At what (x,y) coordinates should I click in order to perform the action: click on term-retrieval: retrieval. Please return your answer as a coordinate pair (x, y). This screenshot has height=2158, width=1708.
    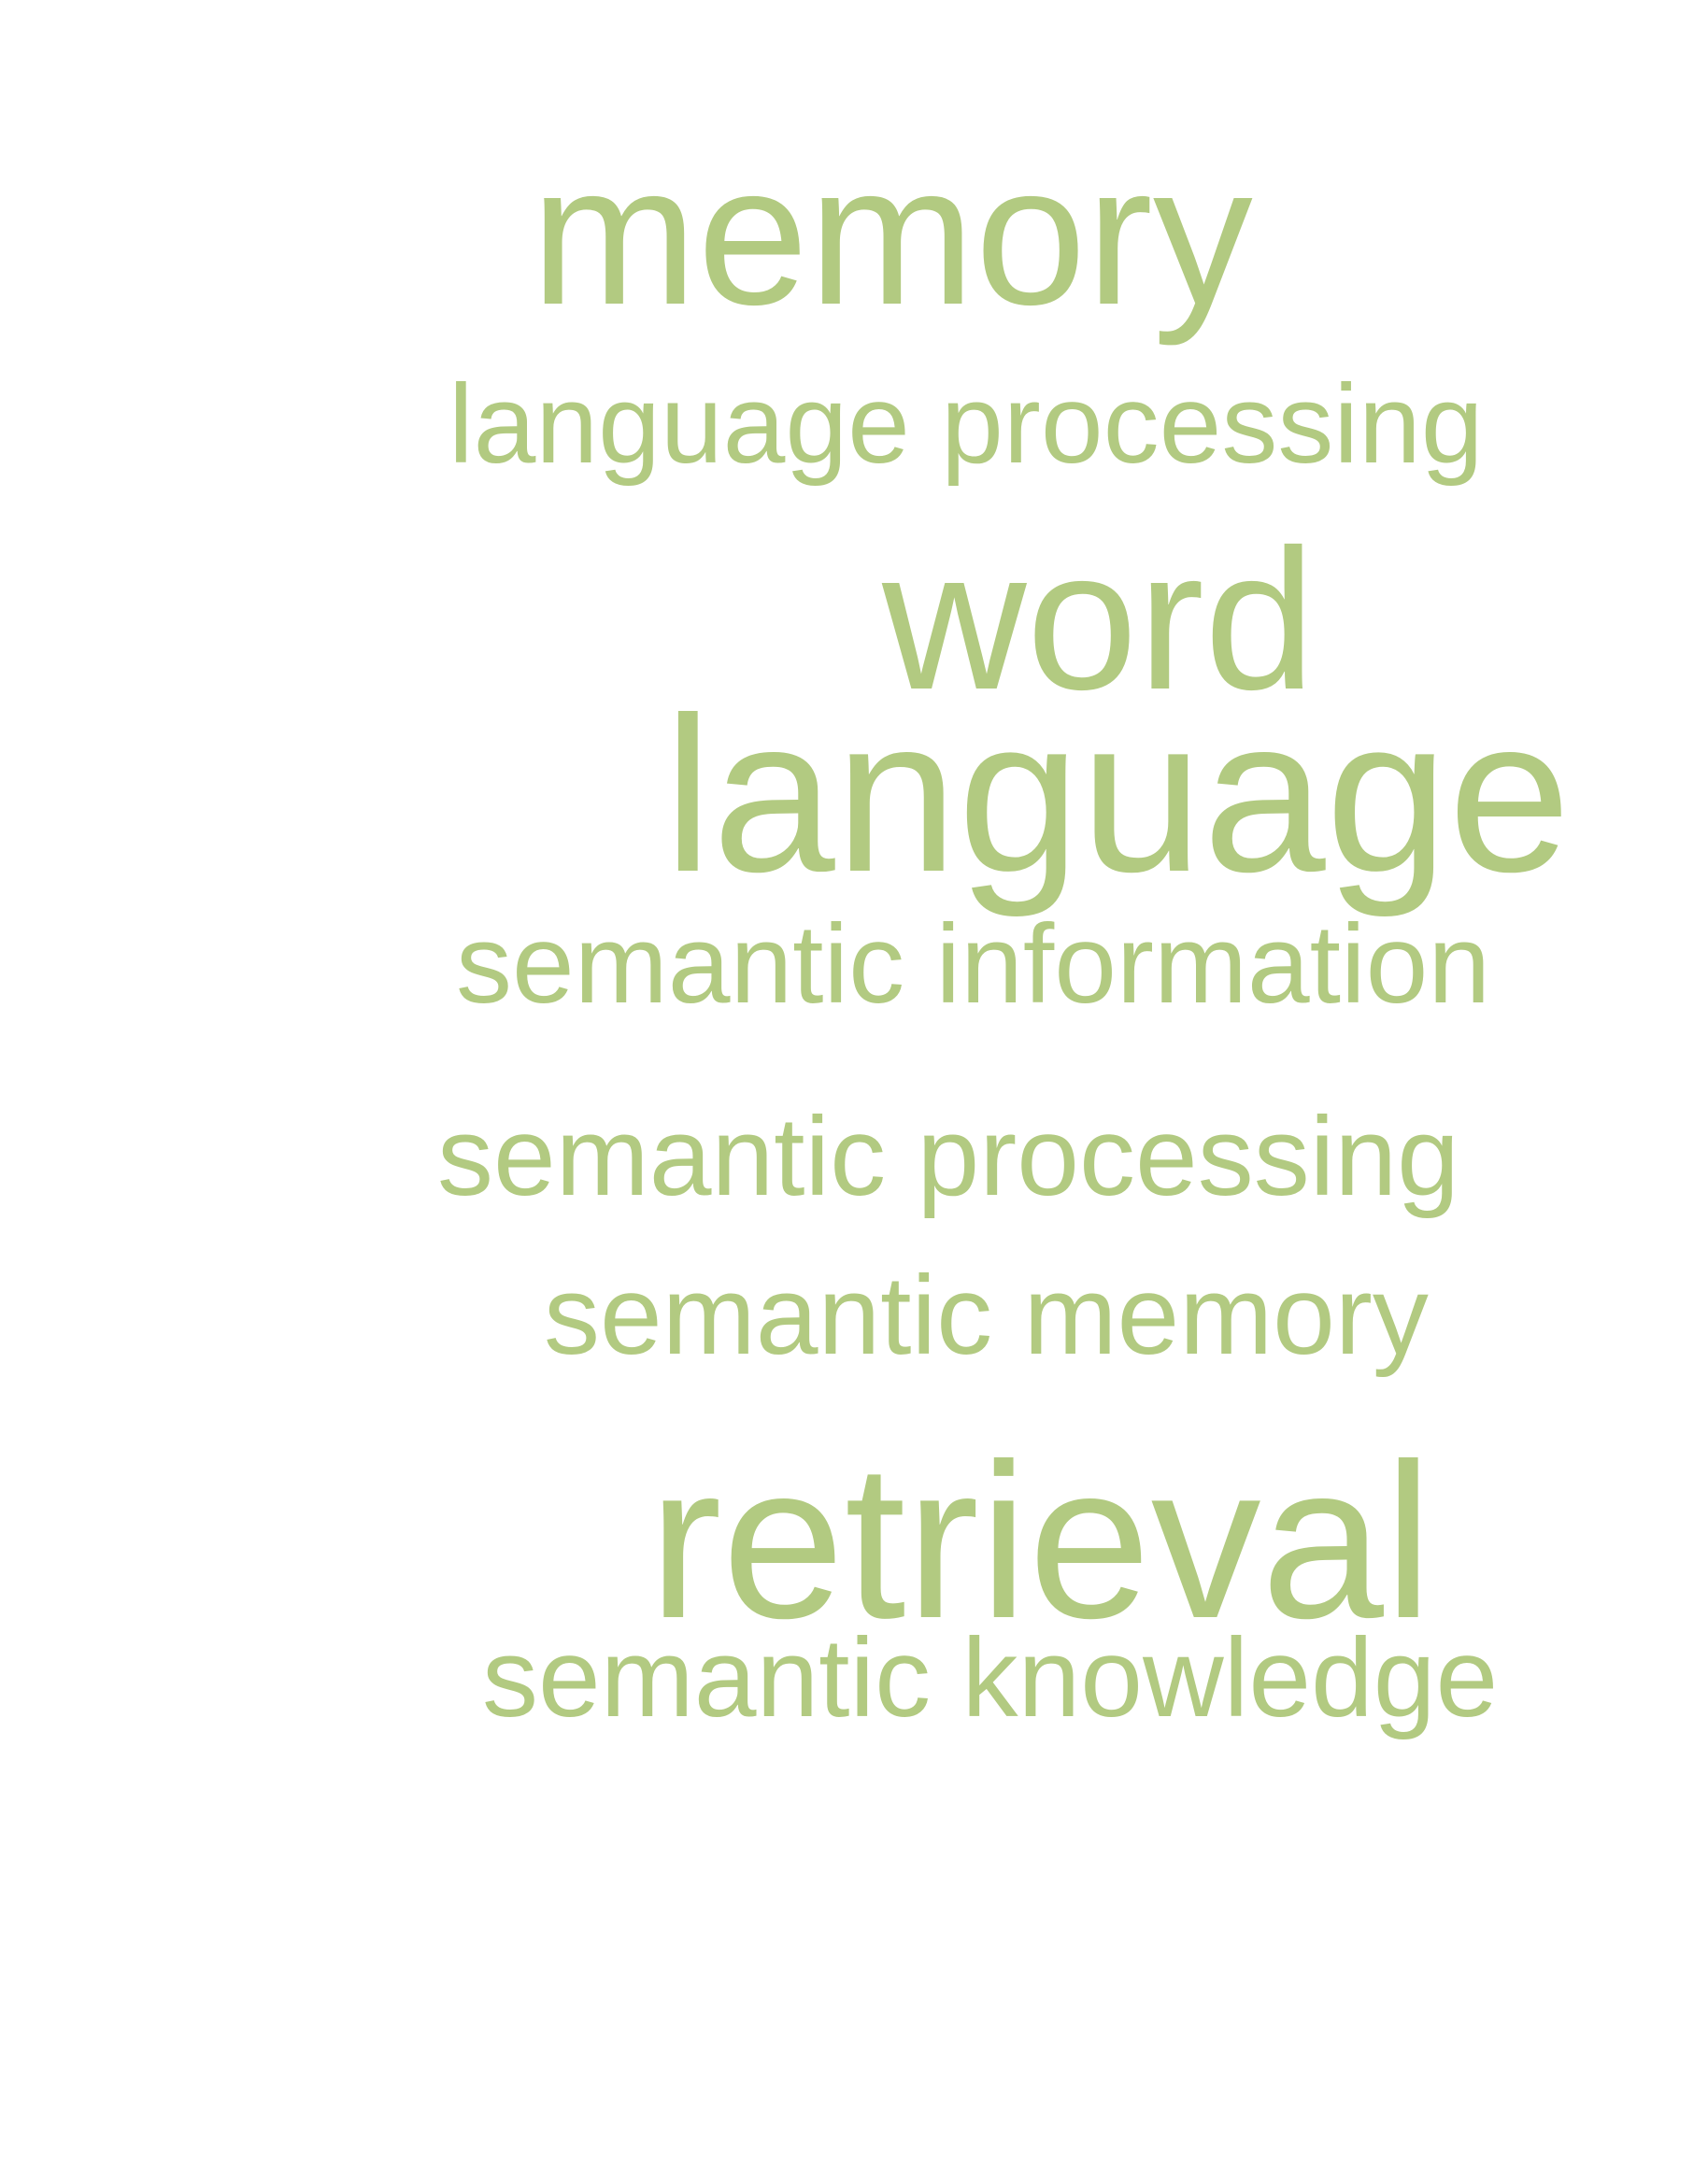
    Looking at the image, I should click on (1040, 1541).